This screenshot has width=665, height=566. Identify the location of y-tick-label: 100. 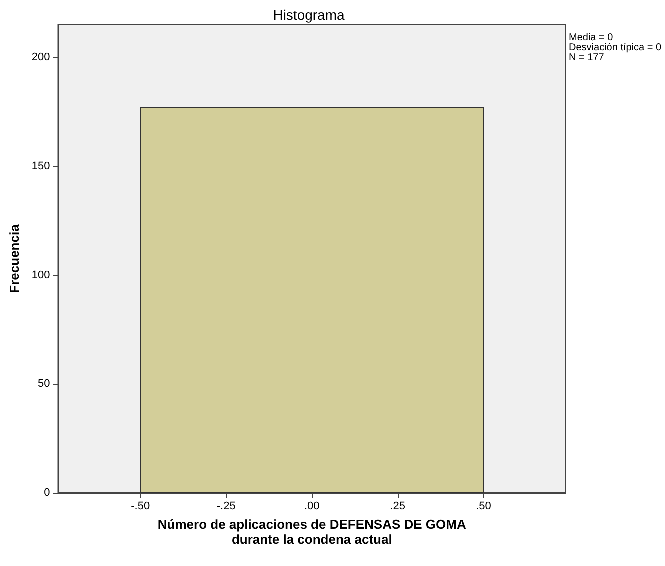
(41, 275).